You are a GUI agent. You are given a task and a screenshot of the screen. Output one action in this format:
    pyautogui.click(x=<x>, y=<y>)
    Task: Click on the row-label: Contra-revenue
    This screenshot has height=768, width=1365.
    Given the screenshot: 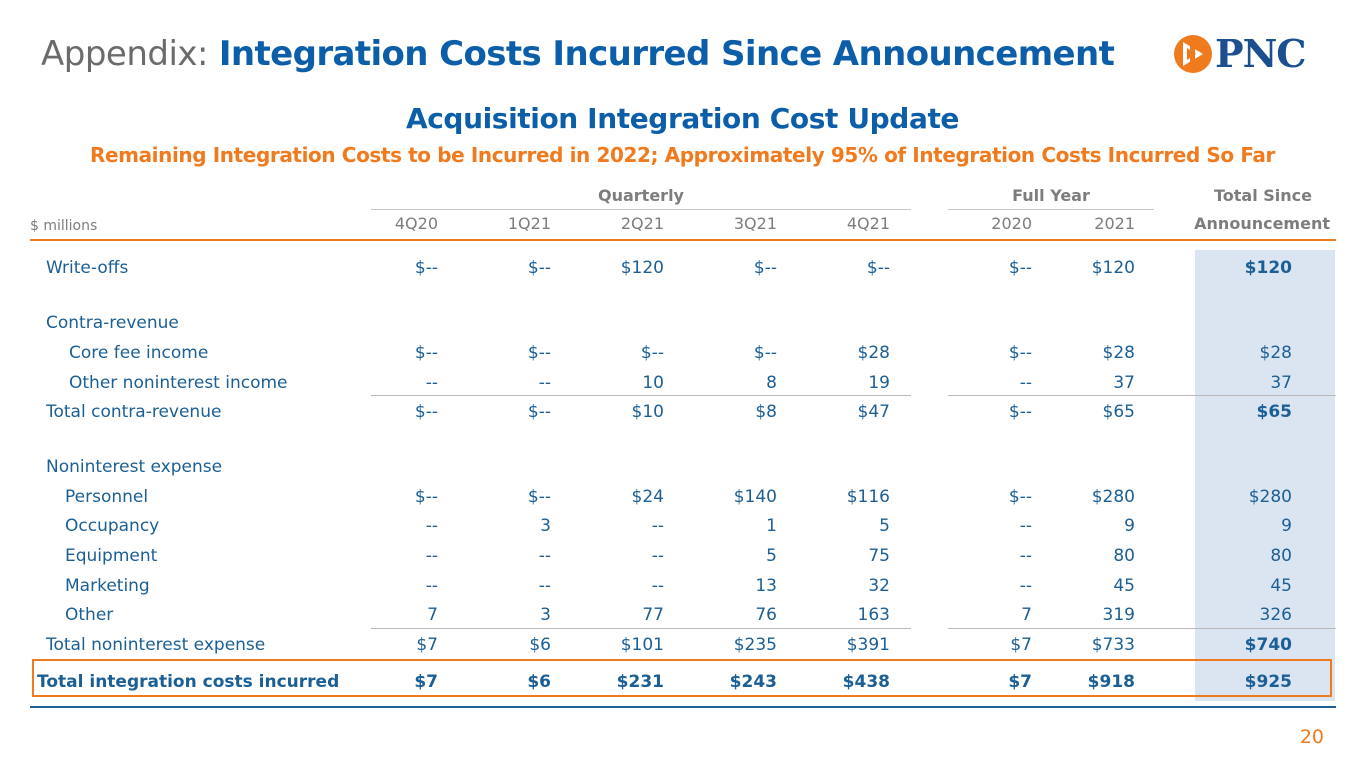 What is the action you would take?
    pyautogui.click(x=112, y=323)
    